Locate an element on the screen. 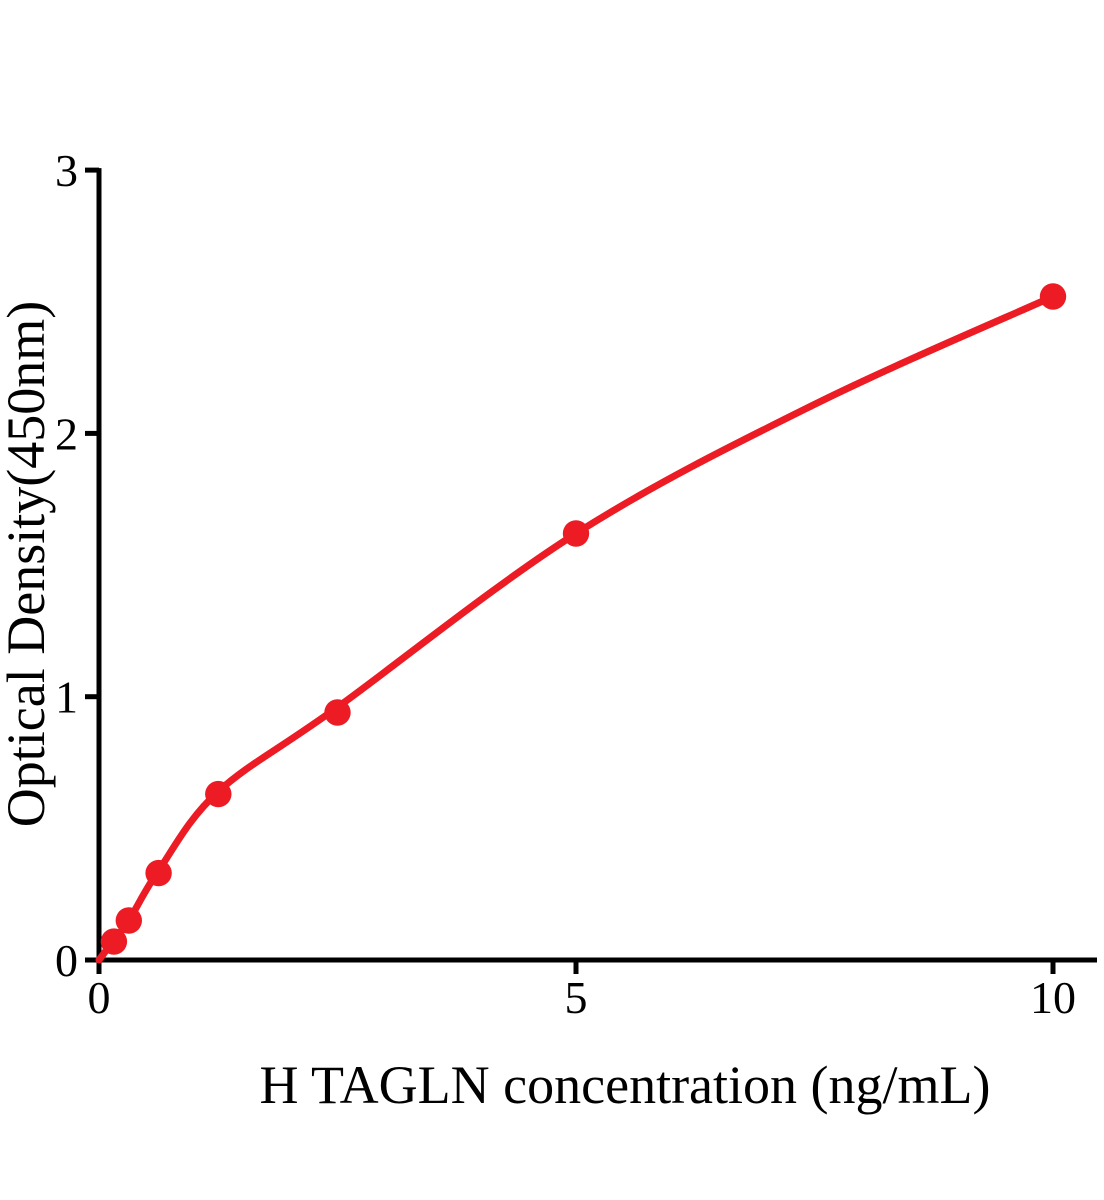  x-tick-label: 0 is located at coordinates (99, 997).